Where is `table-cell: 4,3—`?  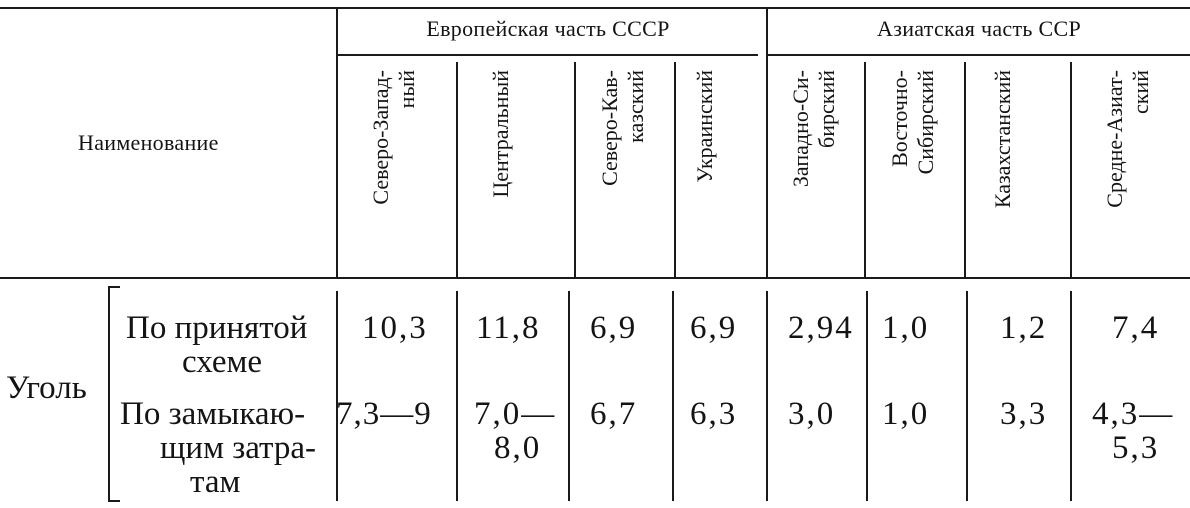 table-cell: 4,3— is located at coordinates (1133, 414).